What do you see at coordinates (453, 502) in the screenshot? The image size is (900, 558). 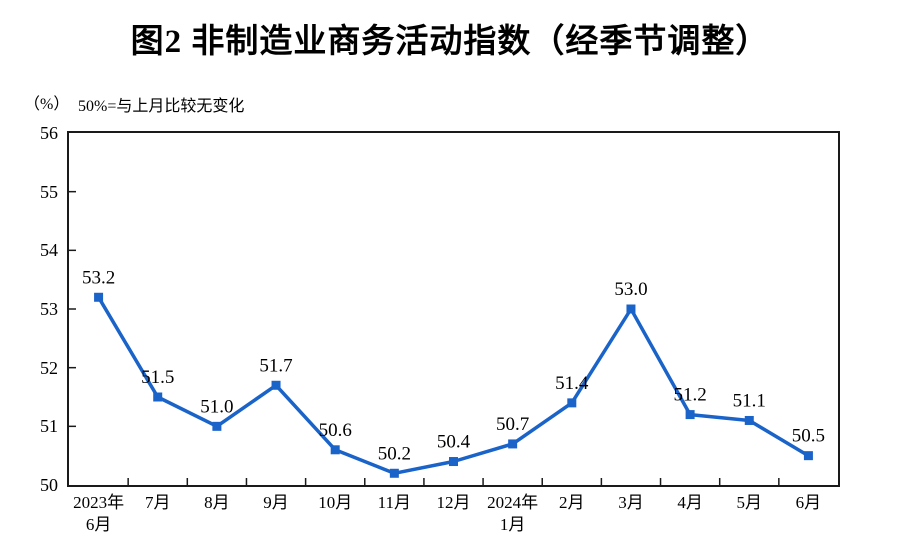 I see `x-axis-tick-label: 12月` at bounding box center [453, 502].